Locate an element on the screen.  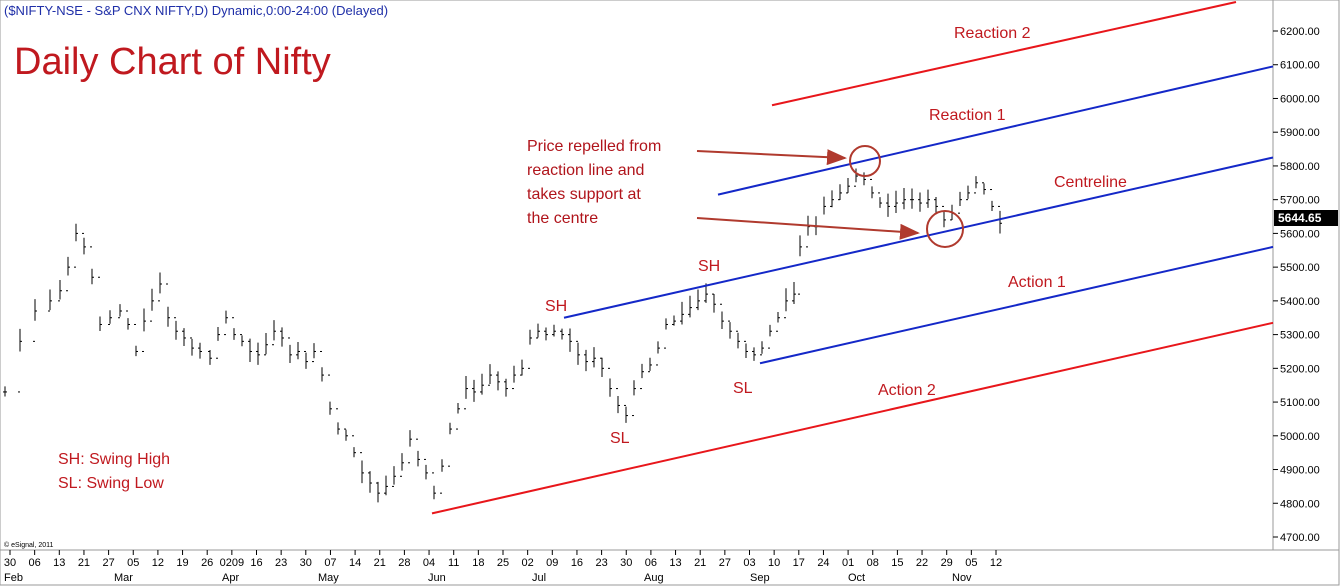
x-tick-label: 25 is located at coordinates (503, 563).